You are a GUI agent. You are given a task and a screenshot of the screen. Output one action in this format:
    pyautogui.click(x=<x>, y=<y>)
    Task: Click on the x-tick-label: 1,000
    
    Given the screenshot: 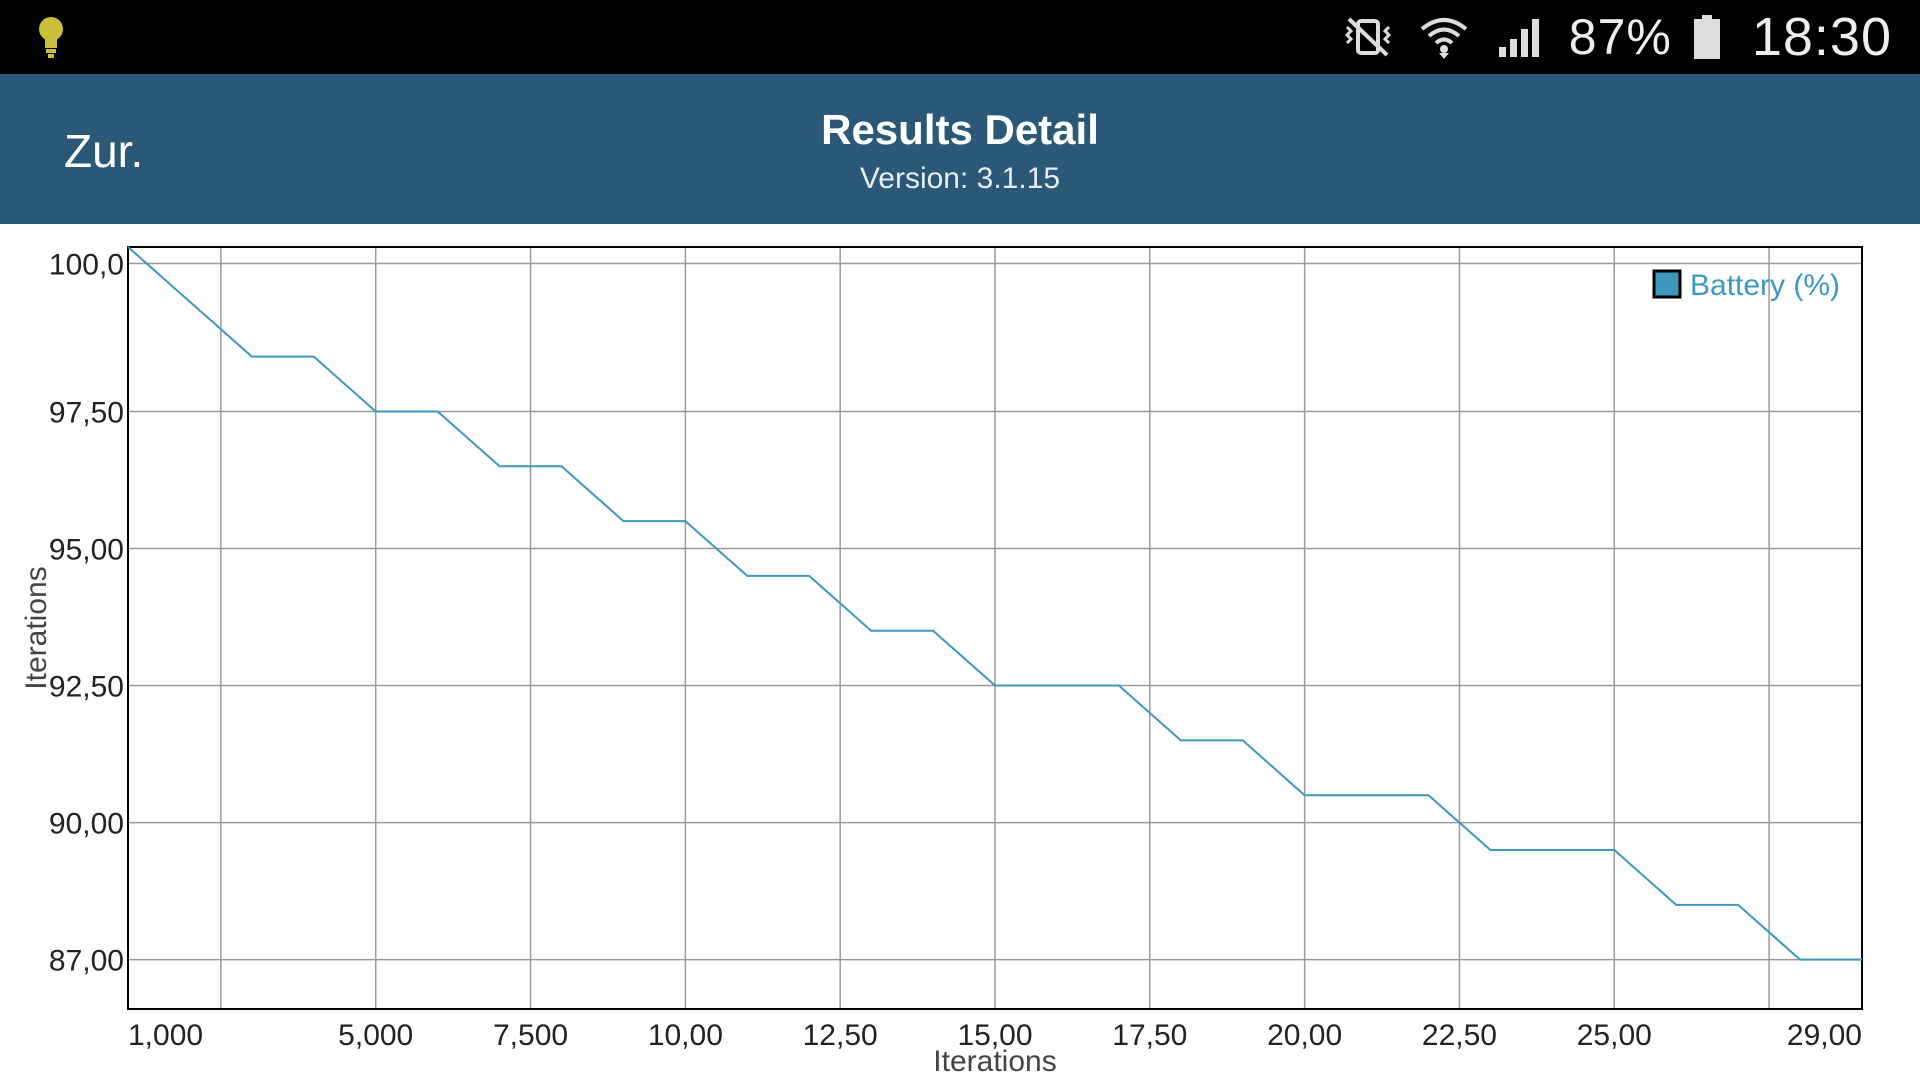 What is the action you would take?
    pyautogui.click(x=165, y=1035)
    